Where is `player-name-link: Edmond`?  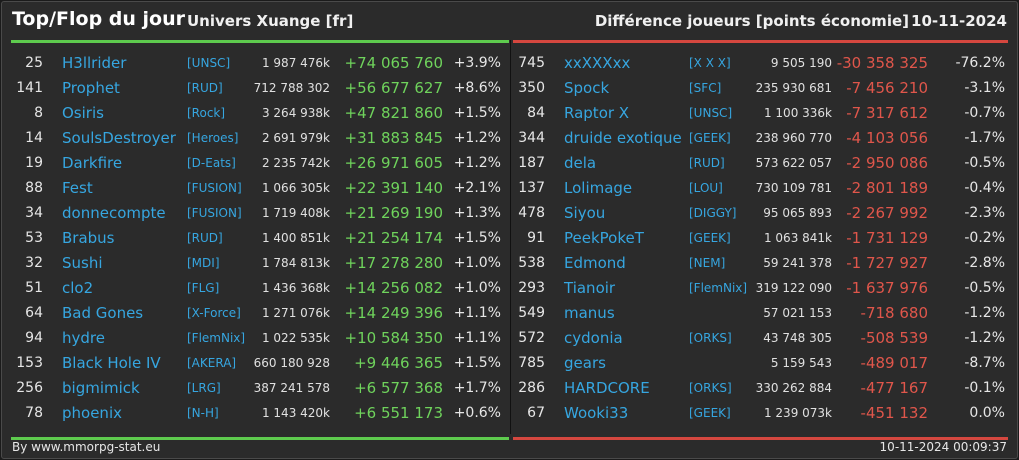 player-name-link: Edmond is located at coordinates (595, 263).